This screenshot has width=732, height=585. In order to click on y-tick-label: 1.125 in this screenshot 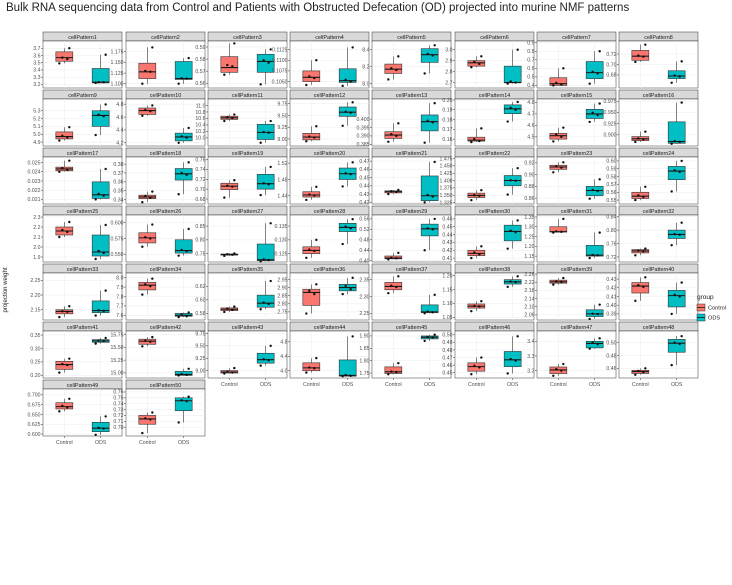, I will do `click(117, 74)`.